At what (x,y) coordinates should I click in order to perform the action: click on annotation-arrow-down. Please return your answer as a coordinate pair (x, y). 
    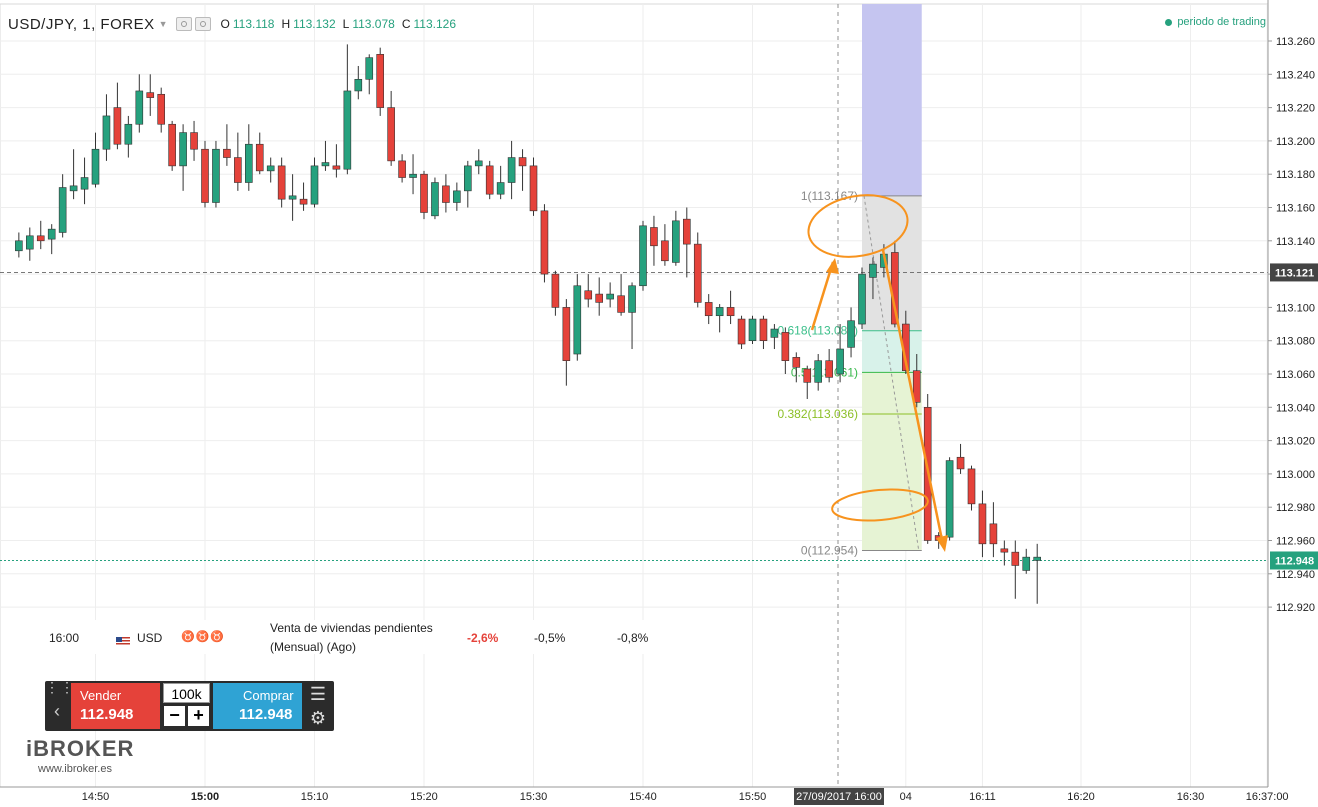
    Looking at the image, I should click on (912, 395).